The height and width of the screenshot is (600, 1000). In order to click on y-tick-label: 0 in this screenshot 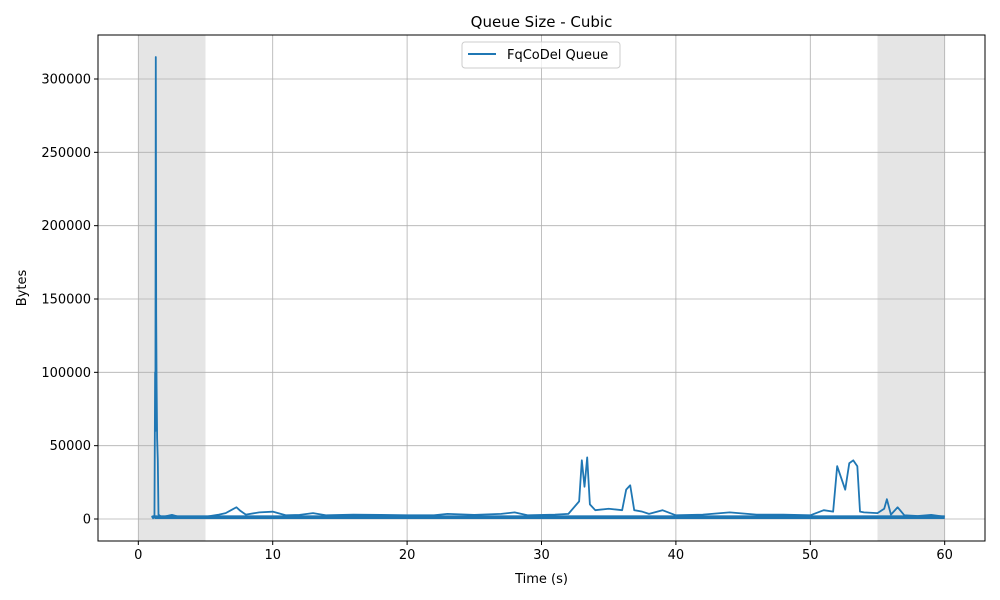, I will do `click(87, 520)`.